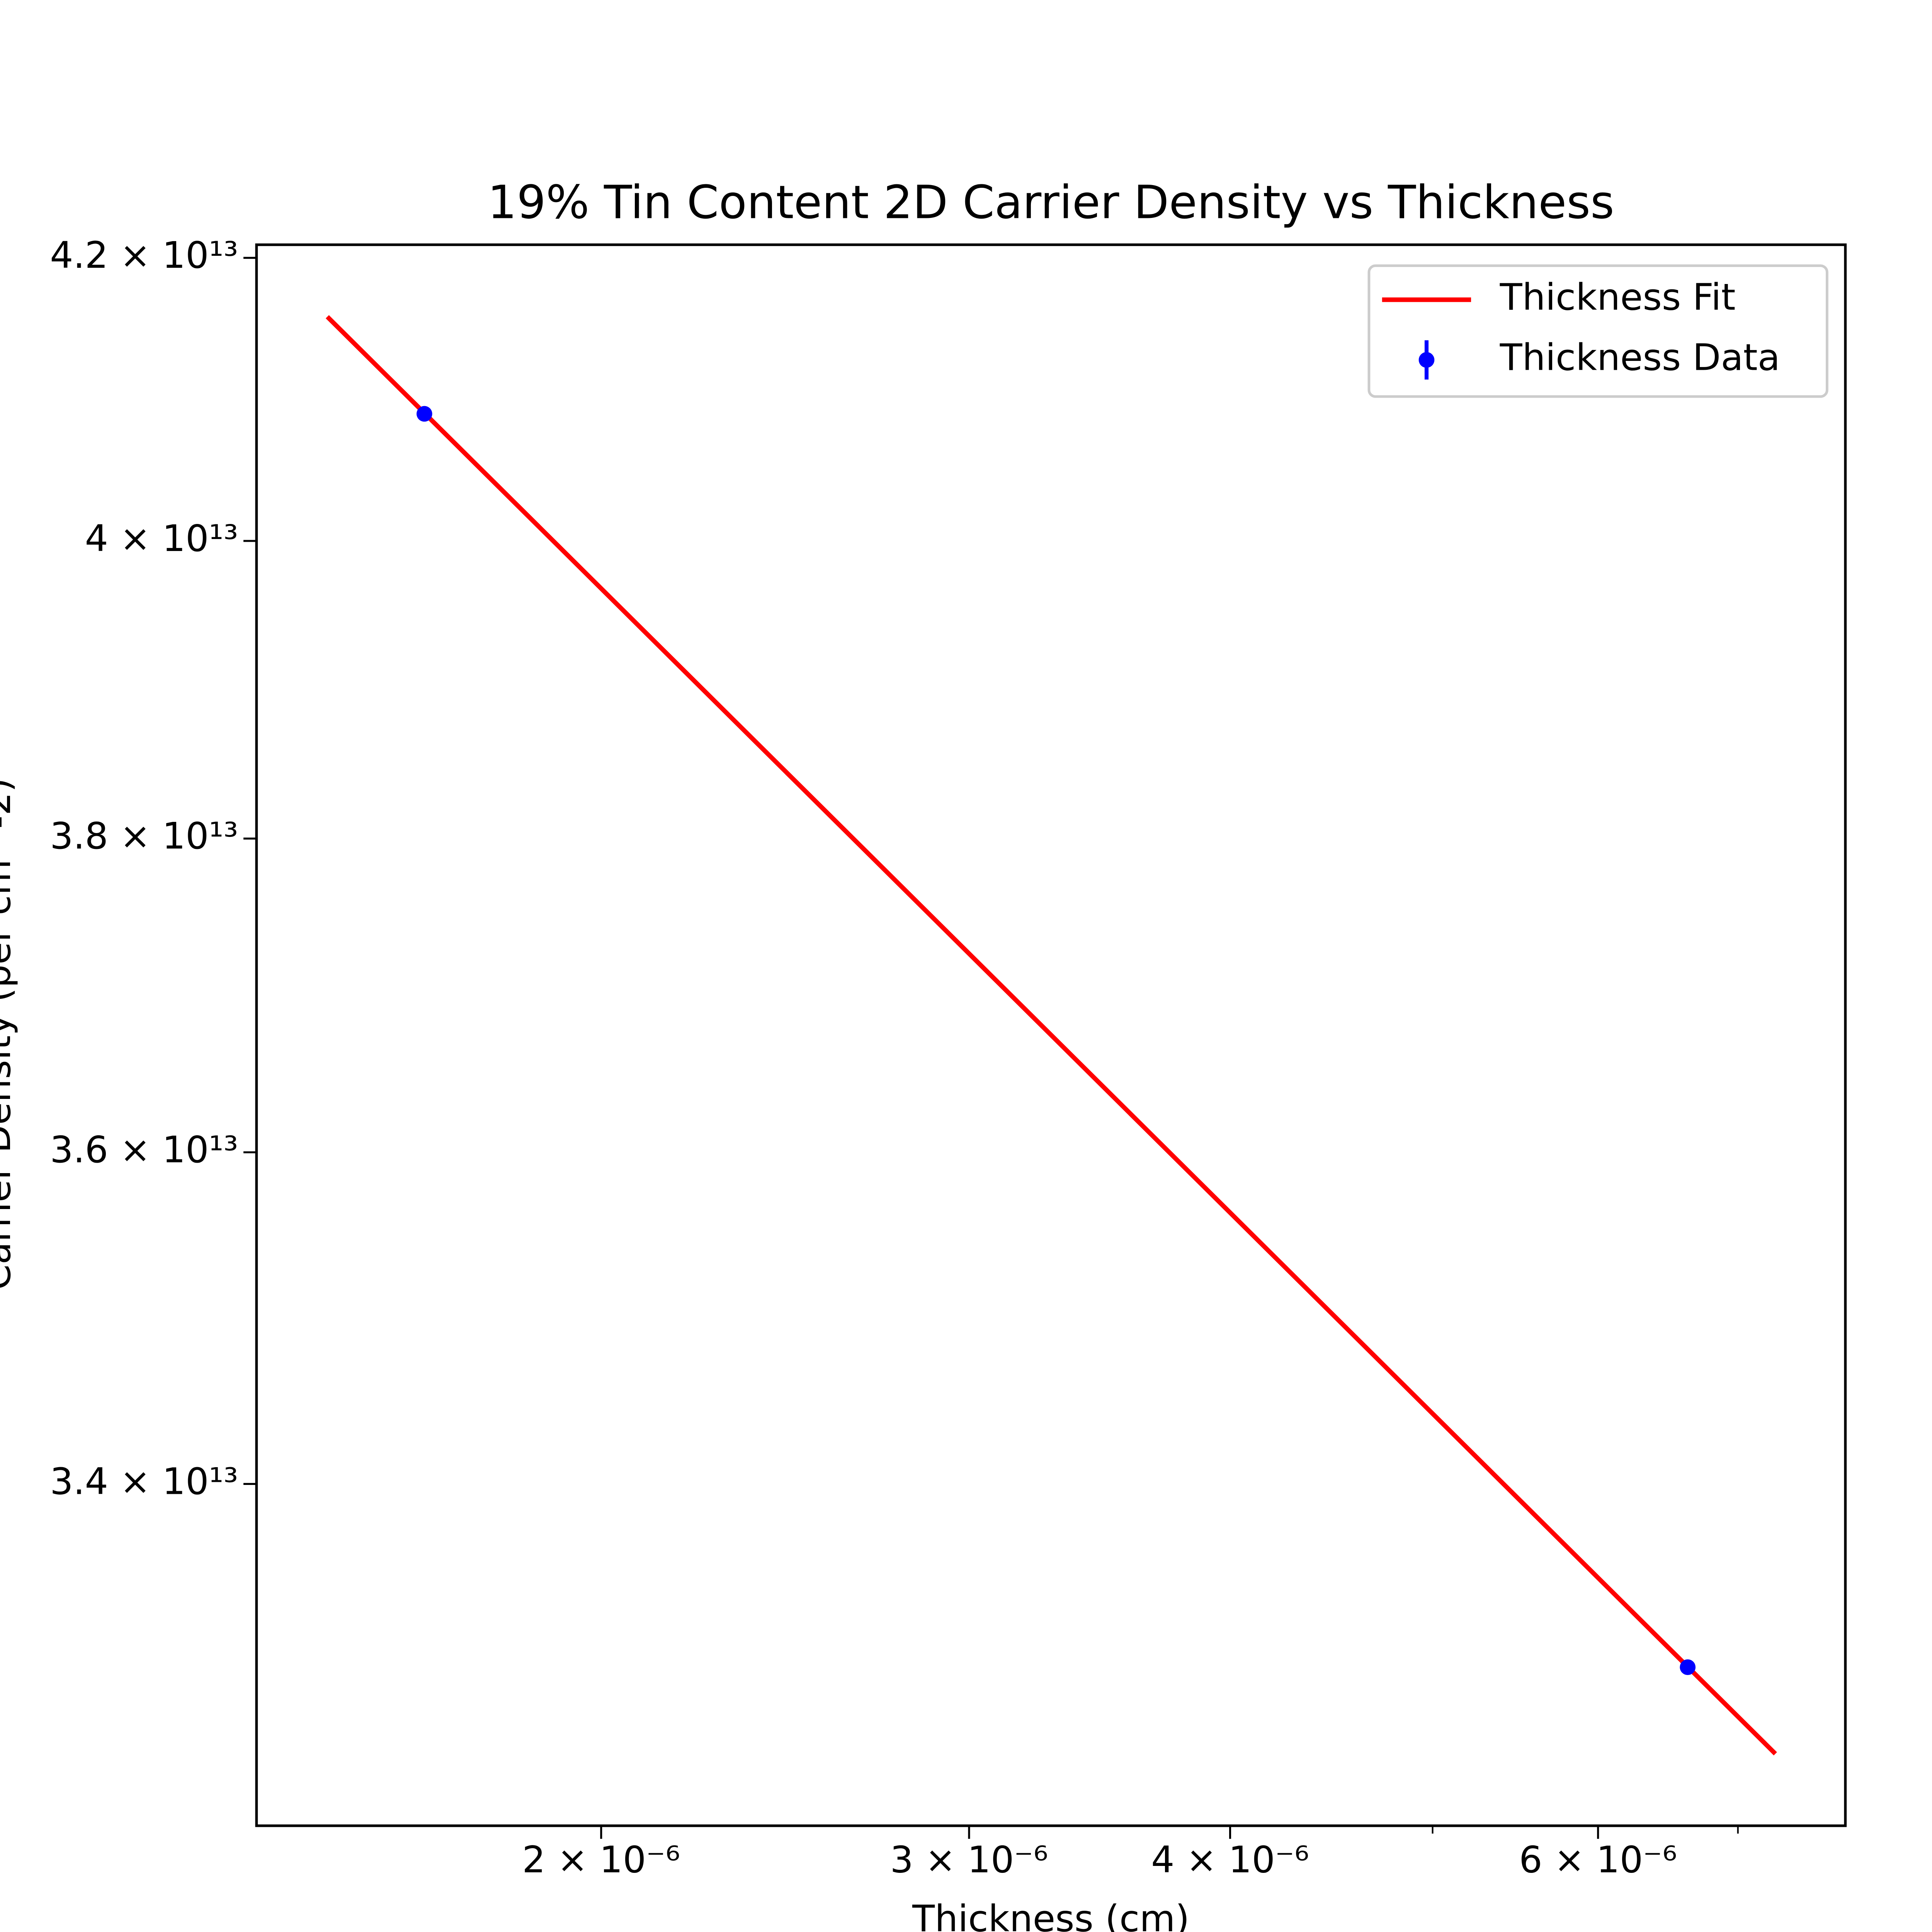 This screenshot has width=1932, height=1932. What do you see at coordinates (161, 539) in the screenshot?
I see `y-tick-label: 4 × 10¹³` at bounding box center [161, 539].